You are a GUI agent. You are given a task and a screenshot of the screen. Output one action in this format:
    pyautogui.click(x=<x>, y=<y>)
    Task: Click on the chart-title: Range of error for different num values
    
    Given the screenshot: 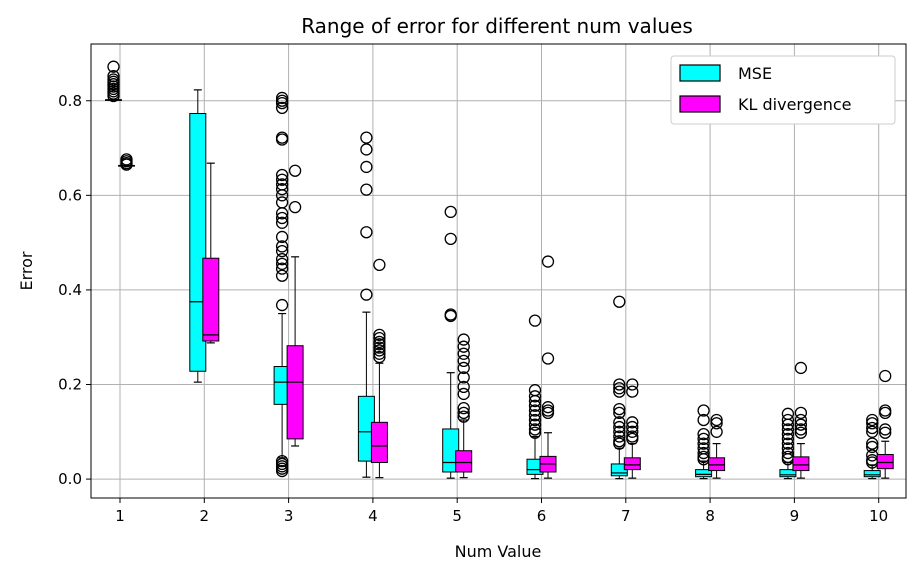 What is the action you would take?
    pyautogui.click(x=497, y=26)
    